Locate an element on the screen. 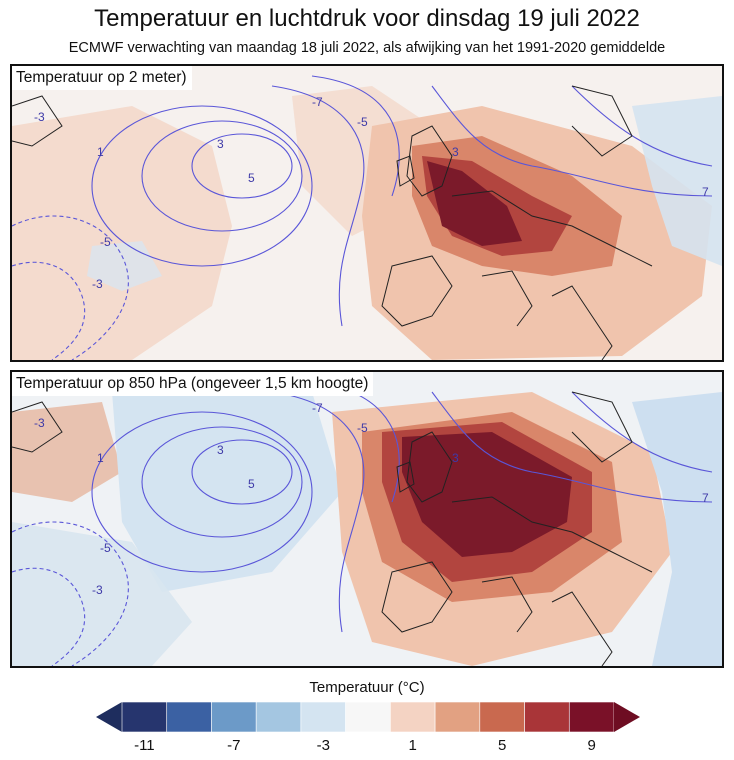 The height and width of the screenshot is (760, 734). colorbar-tick-label: -3 is located at coordinates (323, 745).